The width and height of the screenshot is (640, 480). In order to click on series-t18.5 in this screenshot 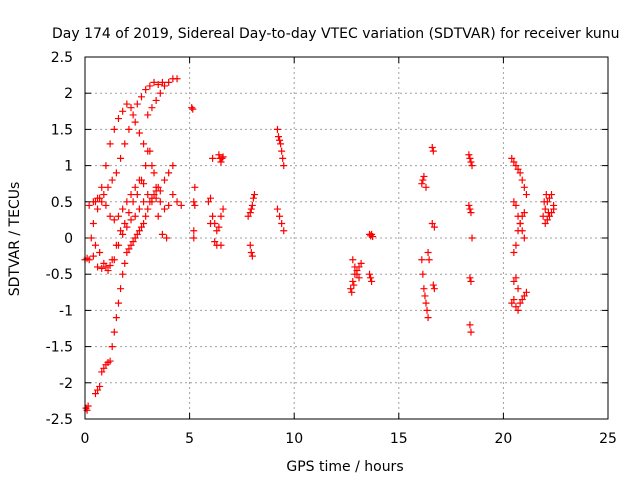, I will do `click(470, 243)`.